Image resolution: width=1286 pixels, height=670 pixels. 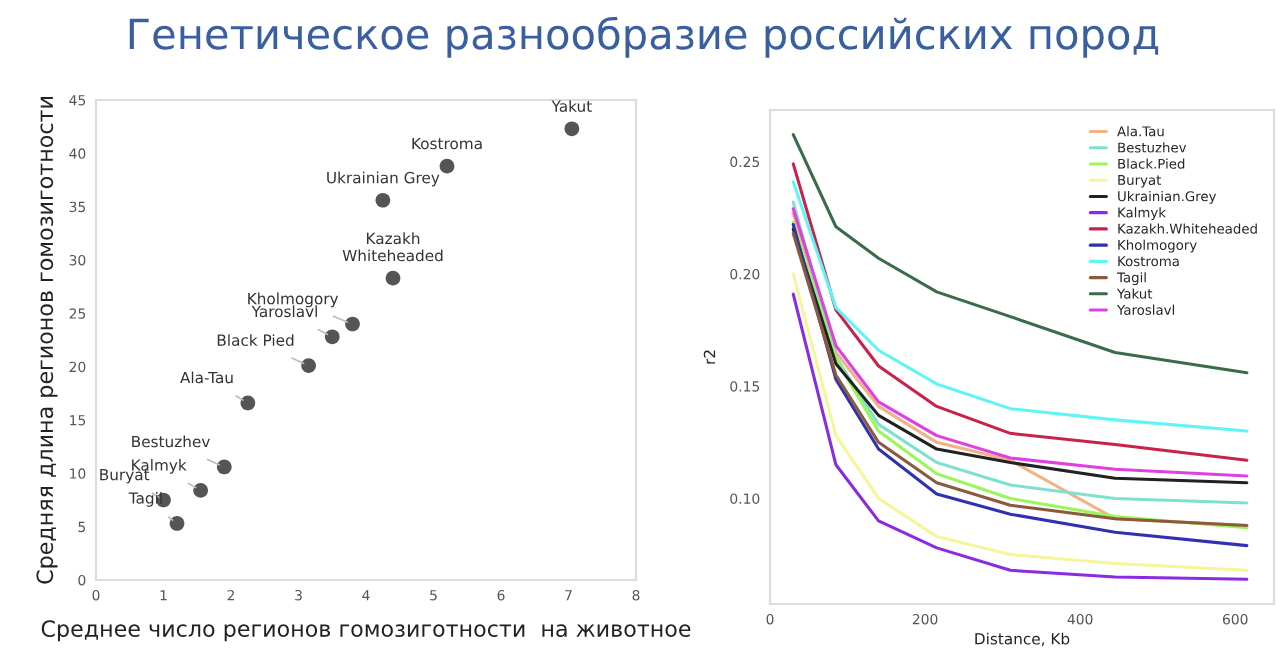 What do you see at coordinates (47, 340) in the screenshot?
I see `y-axis-title: Средняя длина регионов гомозиготности` at bounding box center [47, 340].